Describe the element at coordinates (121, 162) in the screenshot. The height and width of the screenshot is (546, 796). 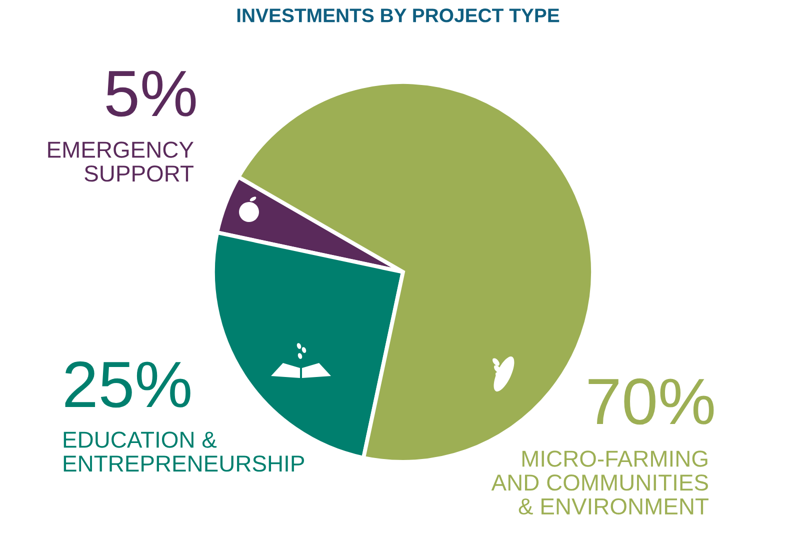
I see `slice-label: EMERGENCY SUPPORT` at that location.